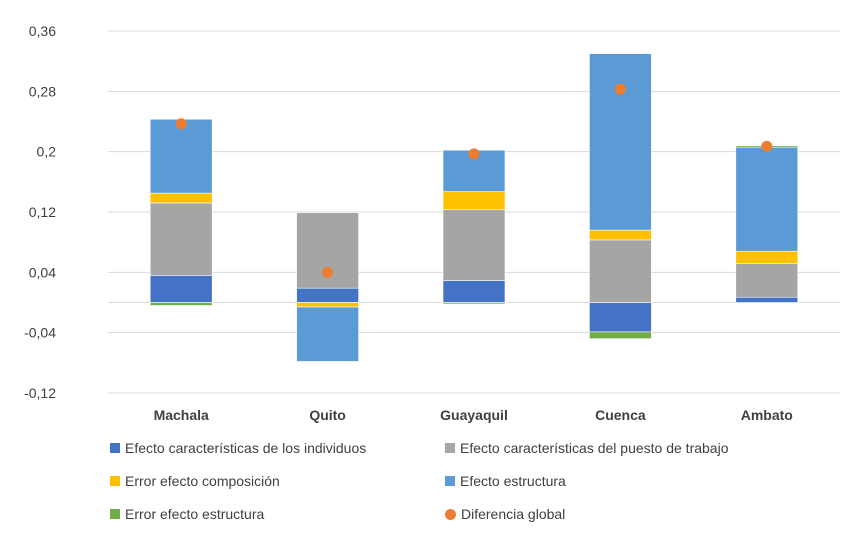 The height and width of the screenshot is (533, 855). I want to click on legend-item-diferencia-global: Diferencia global, so click(625, 514).